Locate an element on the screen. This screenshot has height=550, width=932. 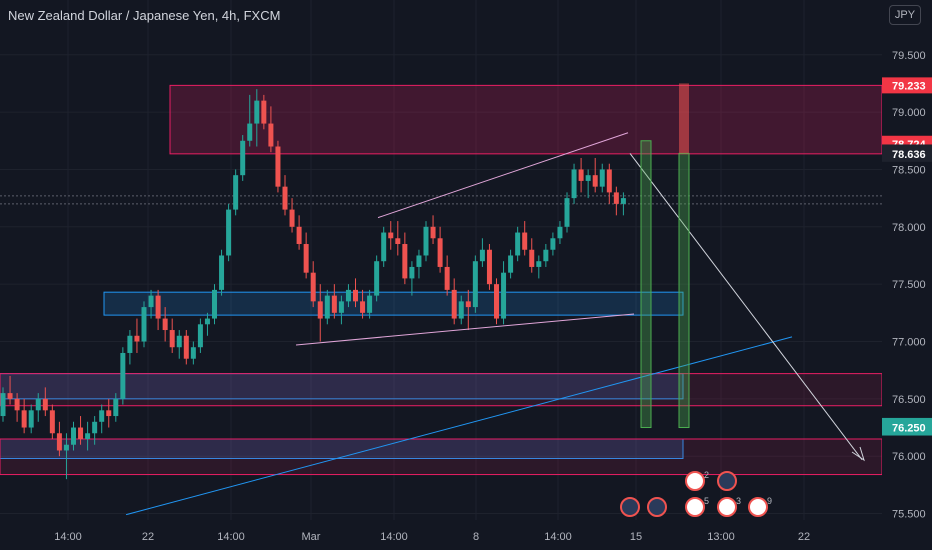
event-count: 2 is located at coordinates (706, 475).